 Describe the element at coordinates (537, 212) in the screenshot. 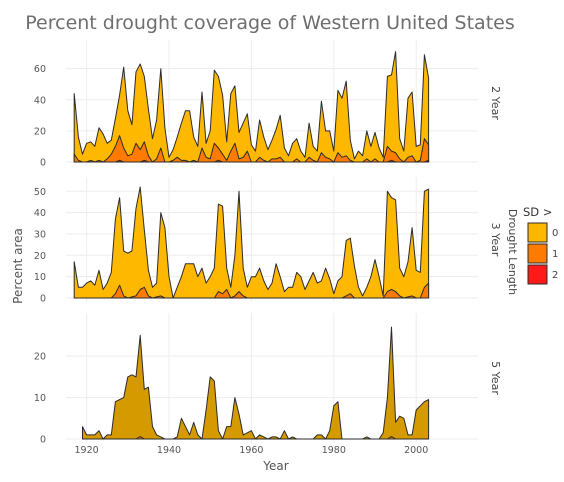

I see `legend-title: SD >` at that location.